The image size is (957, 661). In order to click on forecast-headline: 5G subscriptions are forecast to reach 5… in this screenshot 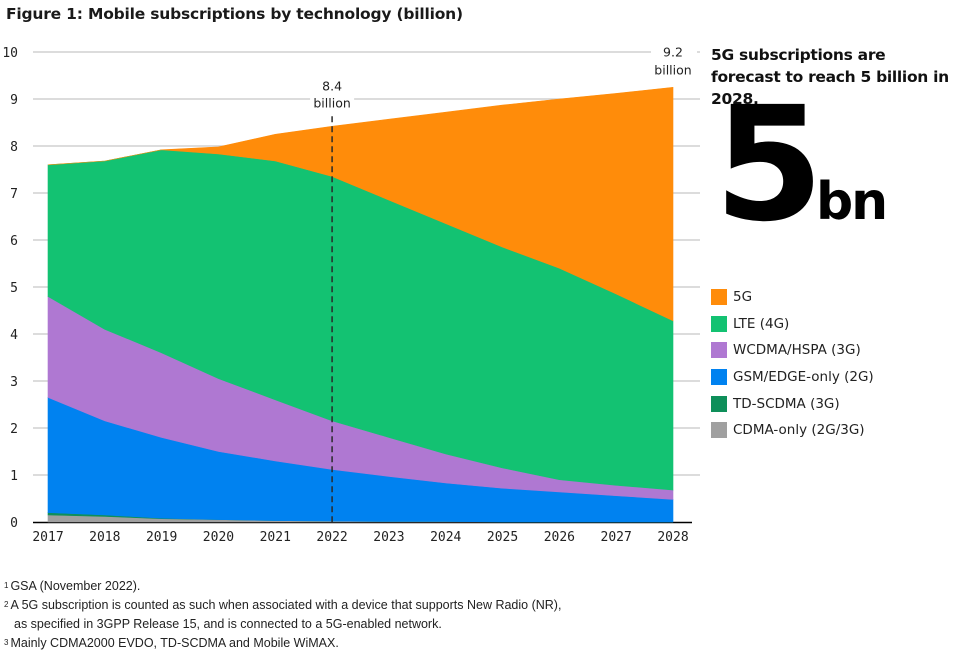, I will do `click(830, 77)`.